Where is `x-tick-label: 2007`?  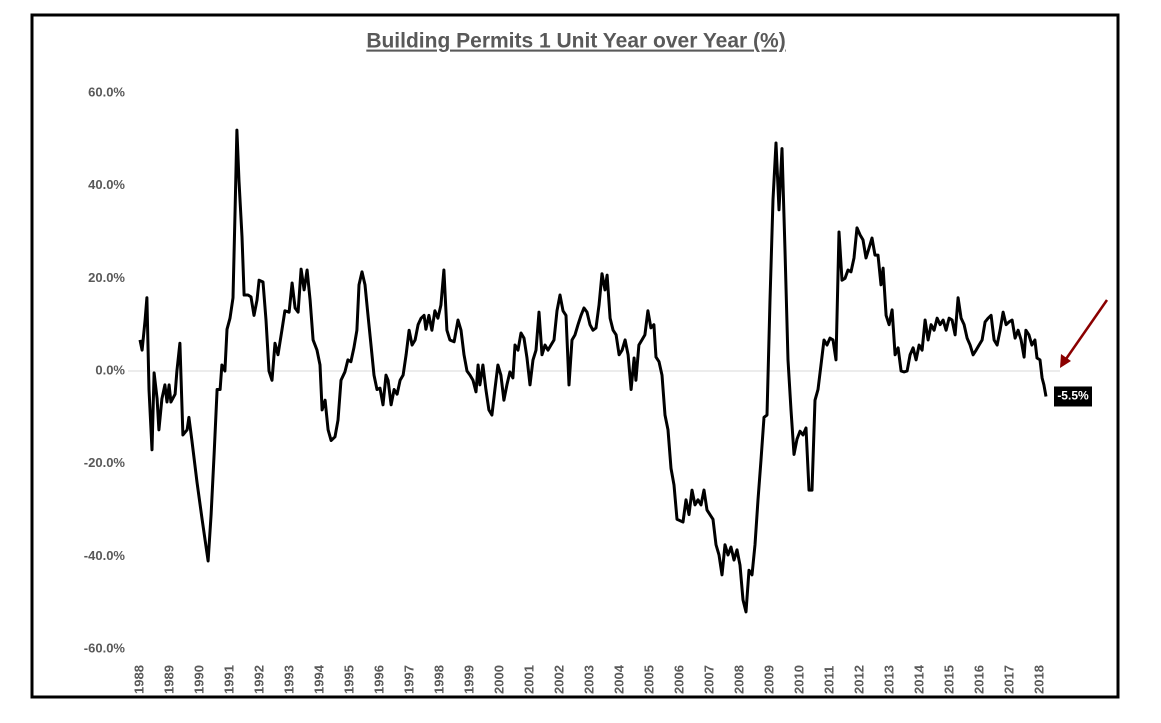
x-tick-label: 2007 is located at coordinates (708, 679).